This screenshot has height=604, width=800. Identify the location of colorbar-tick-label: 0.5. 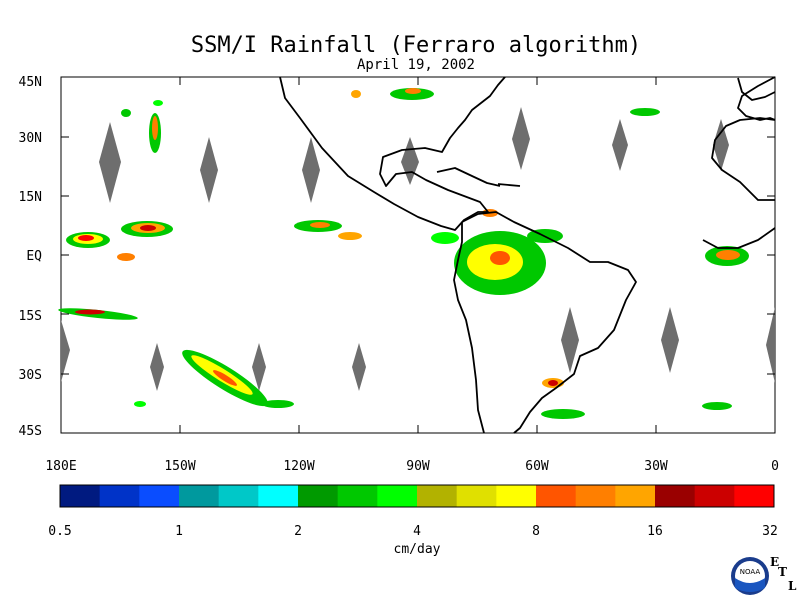
(59, 531).